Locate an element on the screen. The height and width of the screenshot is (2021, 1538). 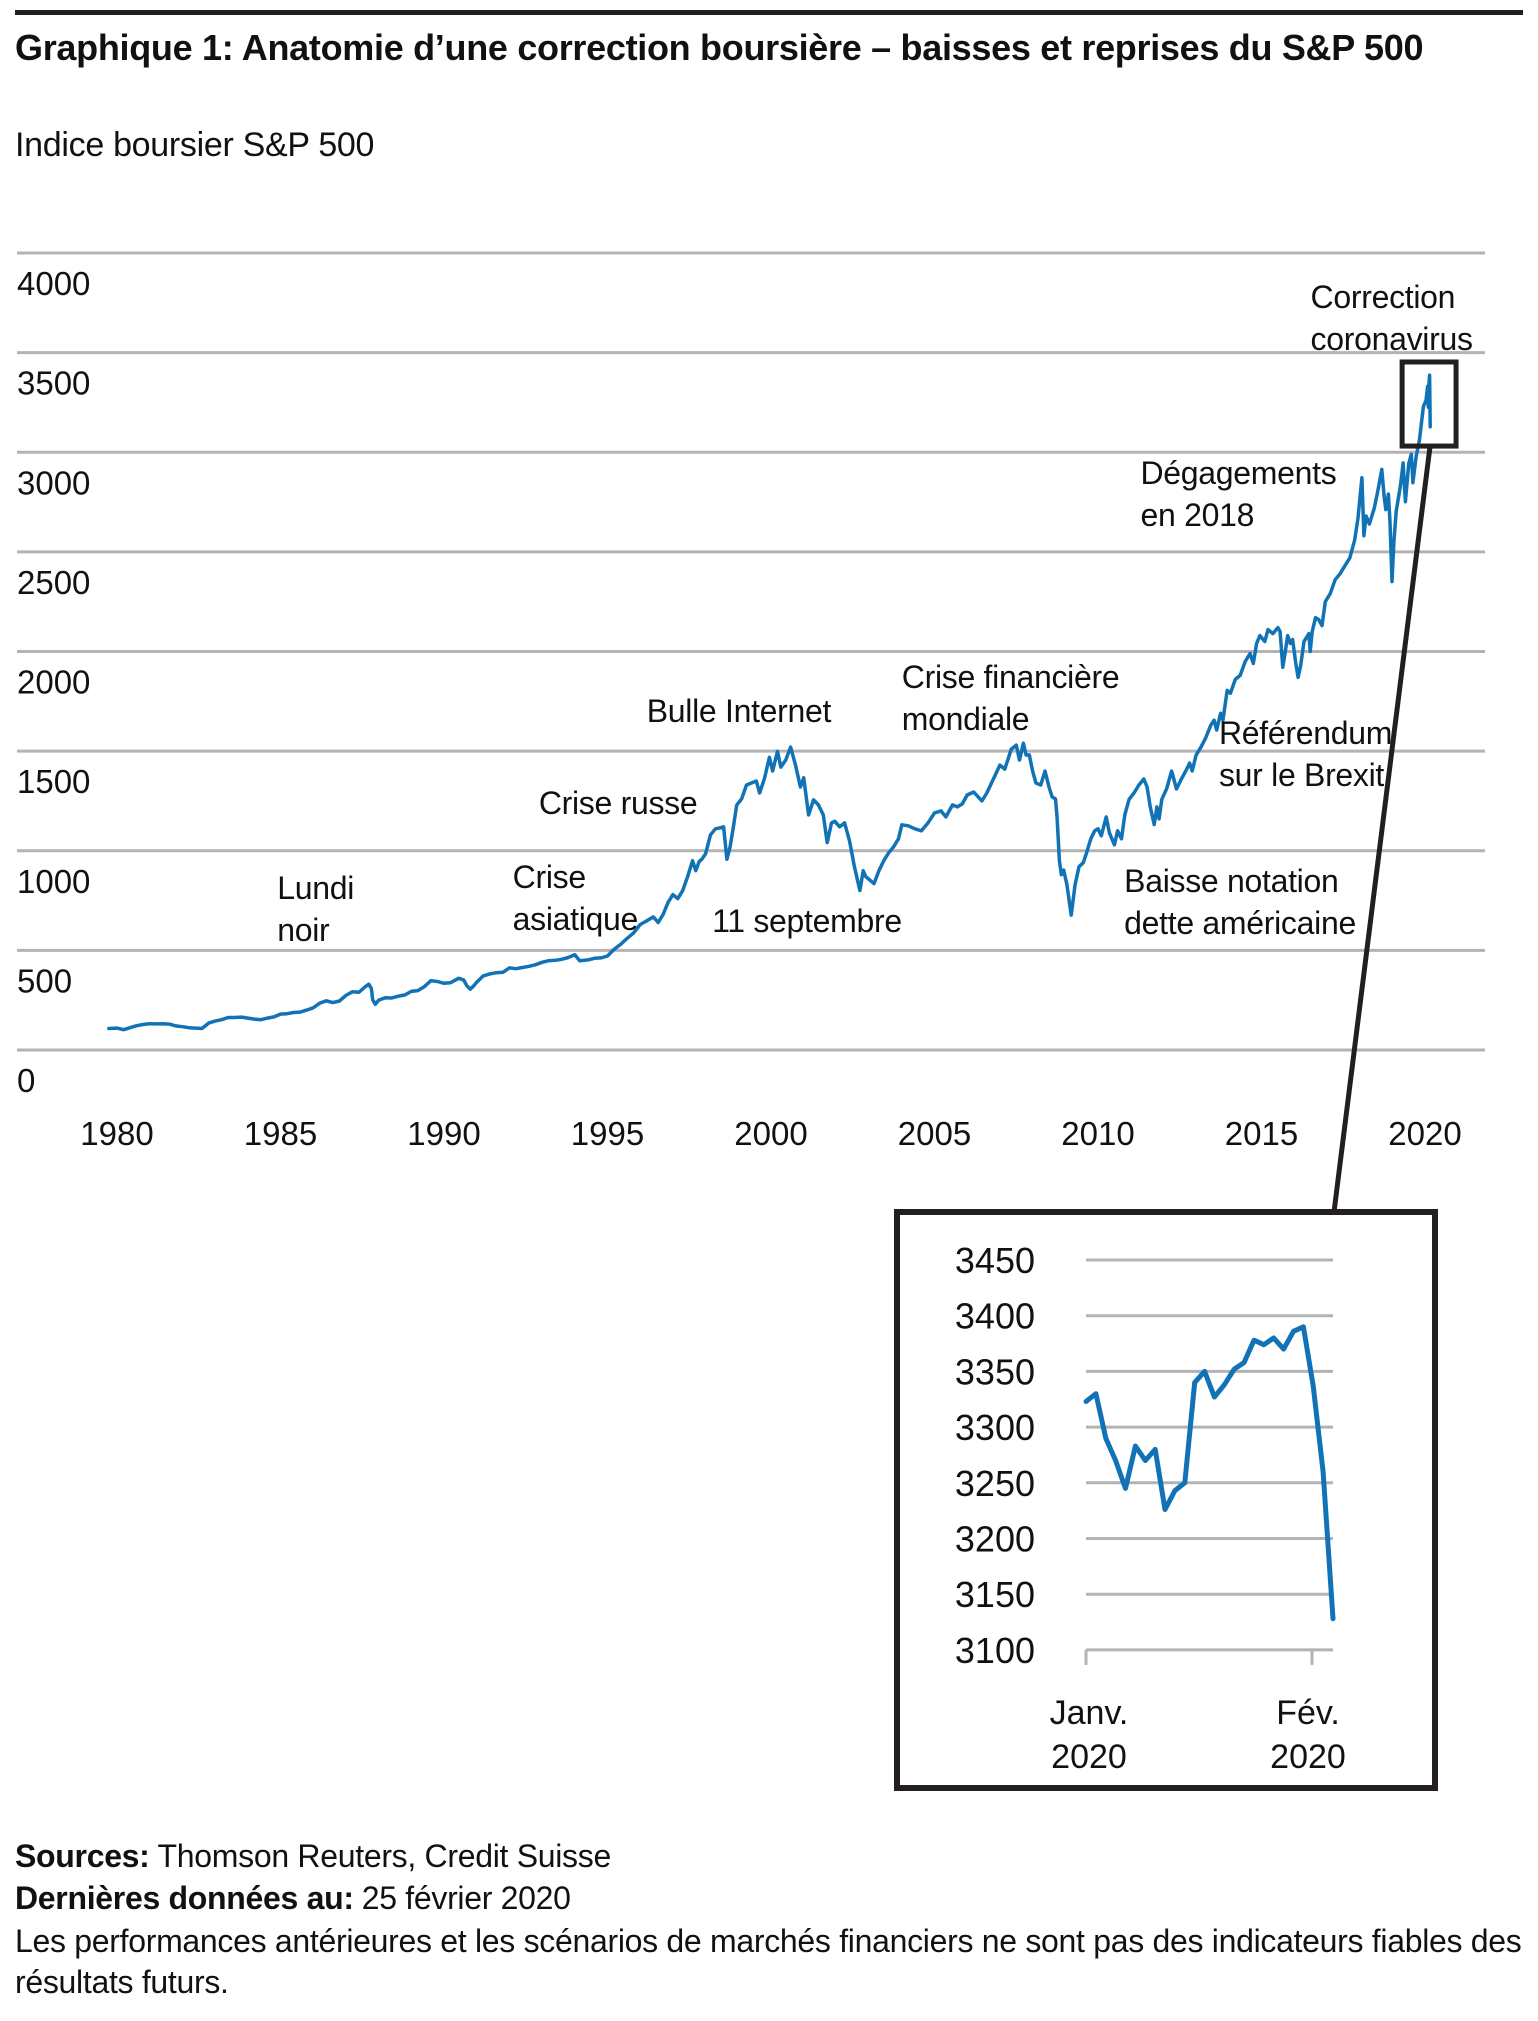
last-data-line: Dernières données au: 25 février 2020 is located at coordinates (771, 1898).